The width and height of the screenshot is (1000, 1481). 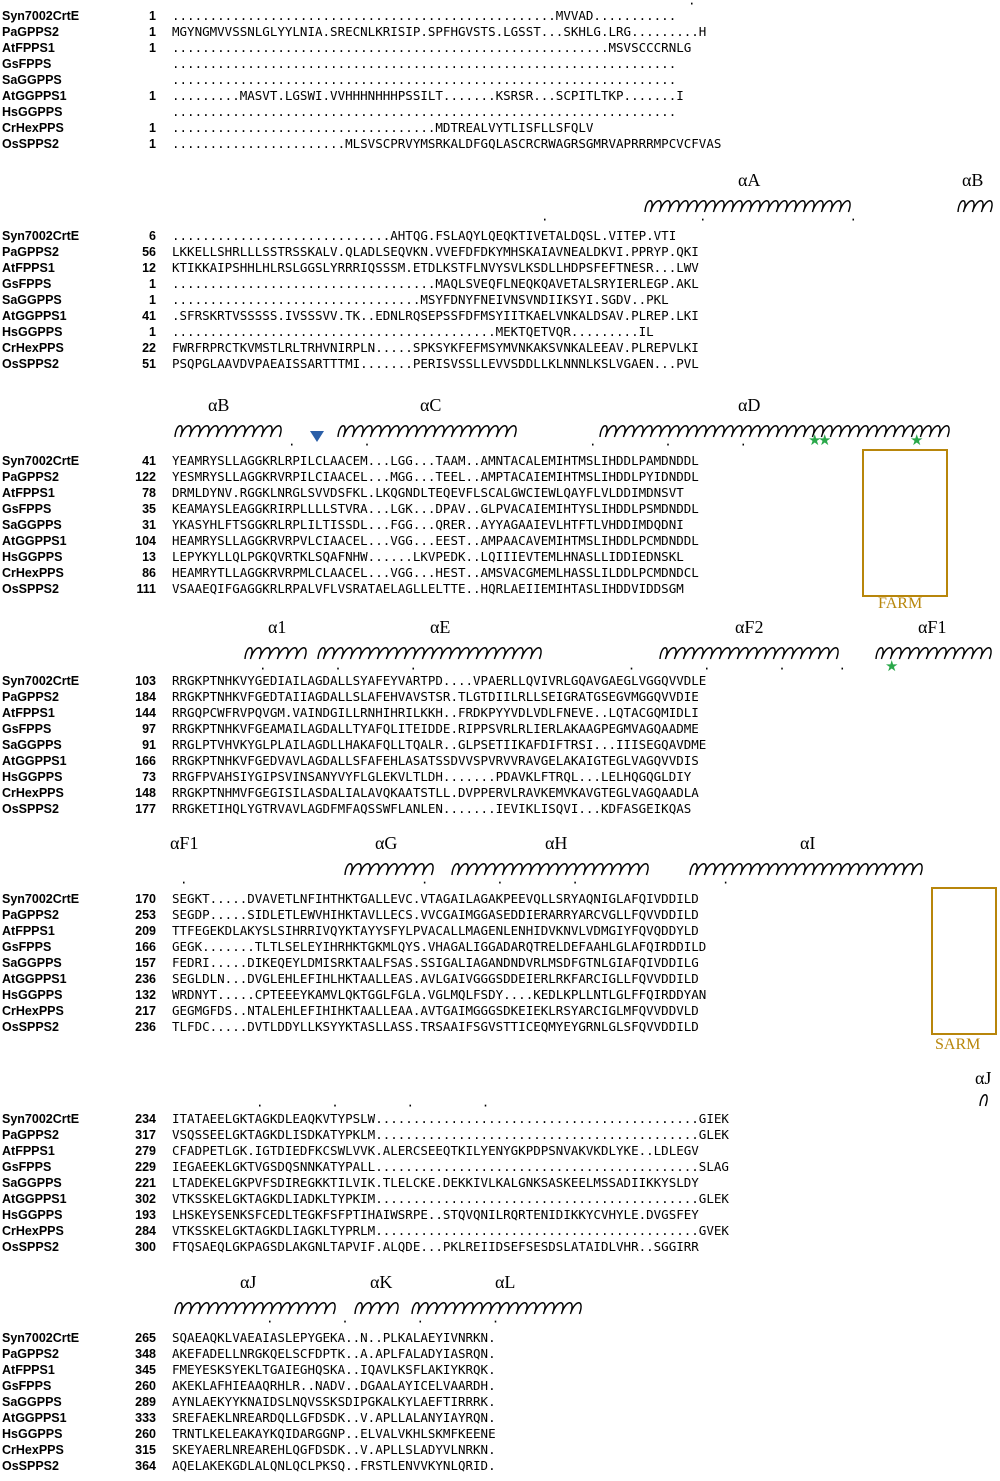 What do you see at coordinates (550, 869) in the screenshot?
I see `helix-alpha-h` at bounding box center [550, 869].